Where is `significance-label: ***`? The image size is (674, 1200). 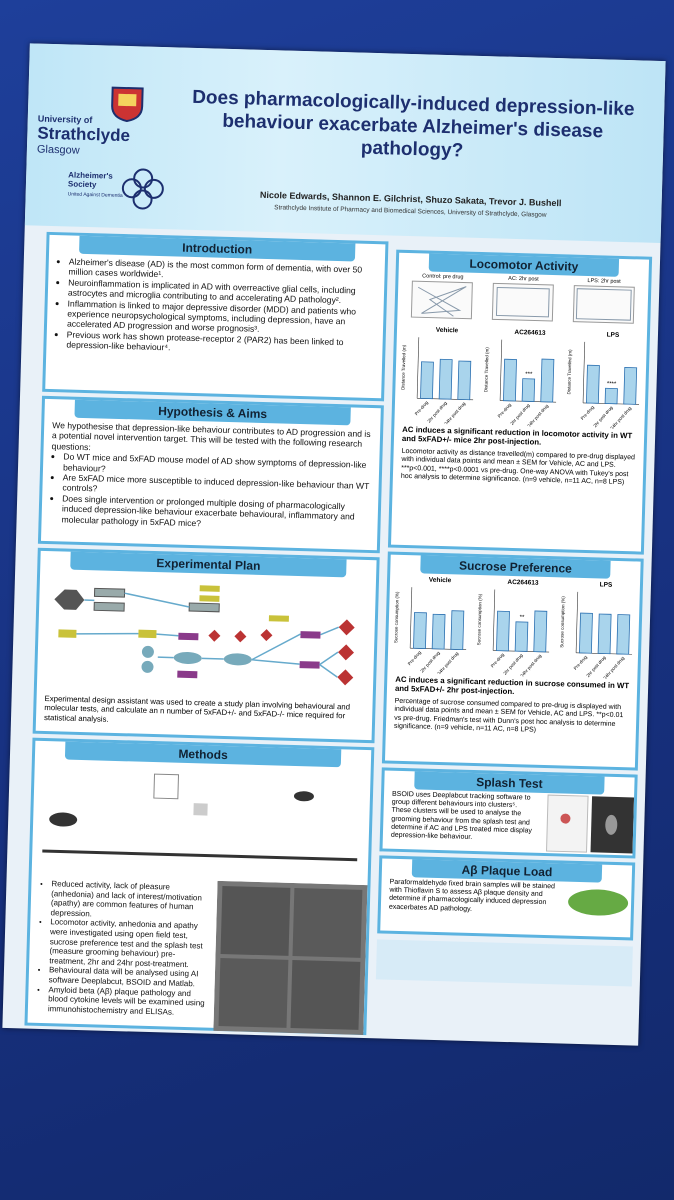
significance-label: *** is located at coordinates (529, 375).